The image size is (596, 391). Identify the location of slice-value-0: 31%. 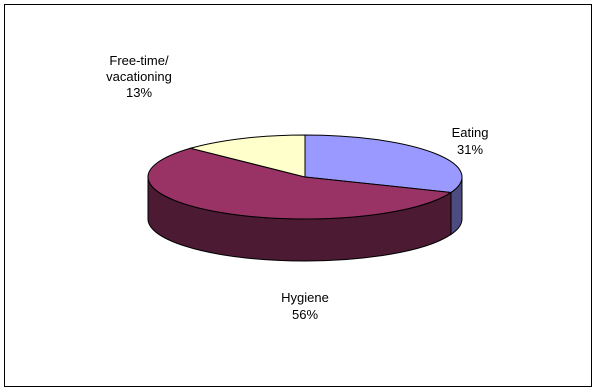
(470, 149).